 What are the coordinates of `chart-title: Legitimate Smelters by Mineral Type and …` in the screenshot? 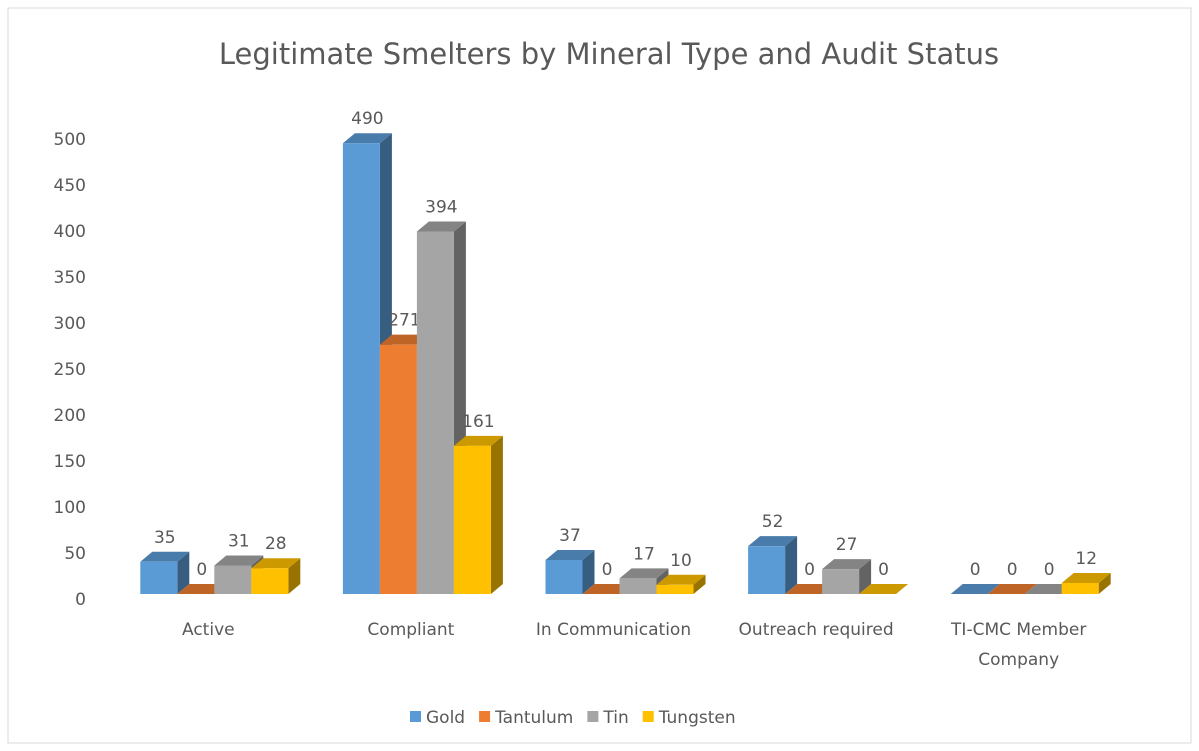 It's located at (609, 54).